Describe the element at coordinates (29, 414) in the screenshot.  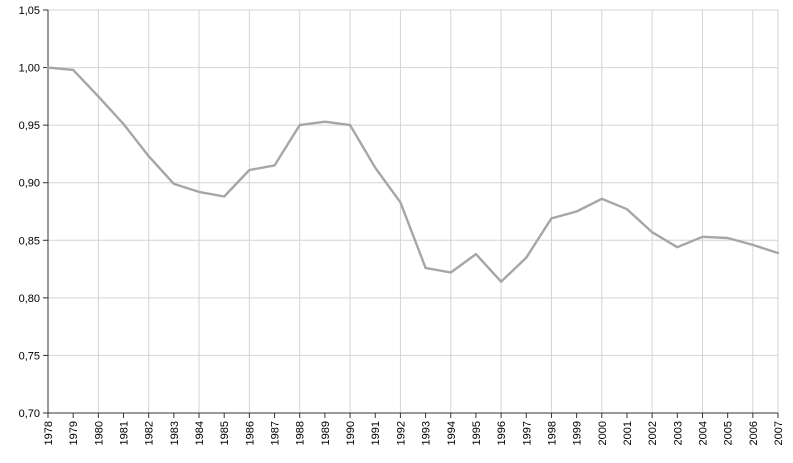
I see `y-tick-label: 0,70` at that location.